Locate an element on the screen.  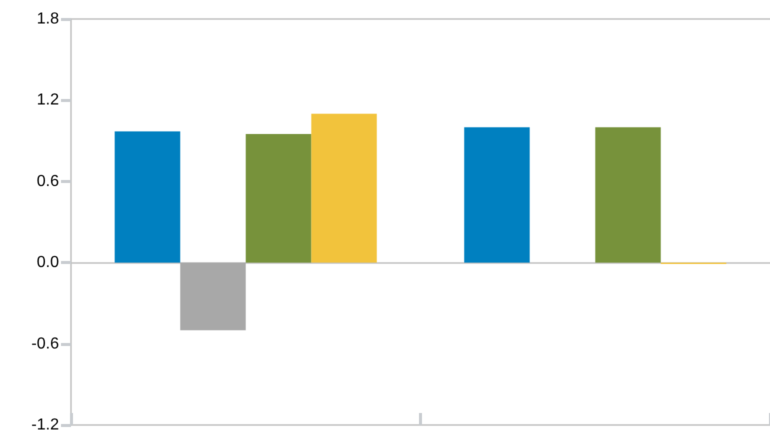
y-tick-label: -0.6 is located at coordinates (45, 343).